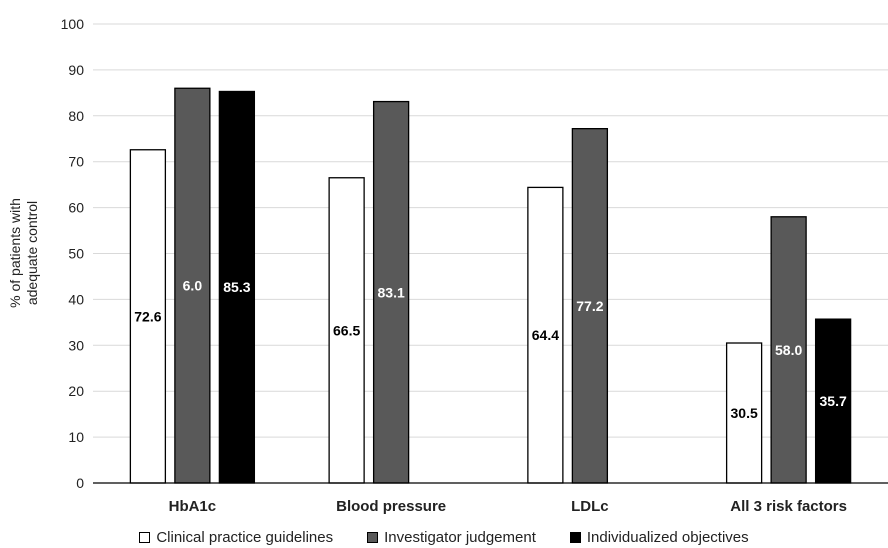  Describe the element at coordinates (76, 162) in the screenshot. I see `y-tick-label: 70` at that location.